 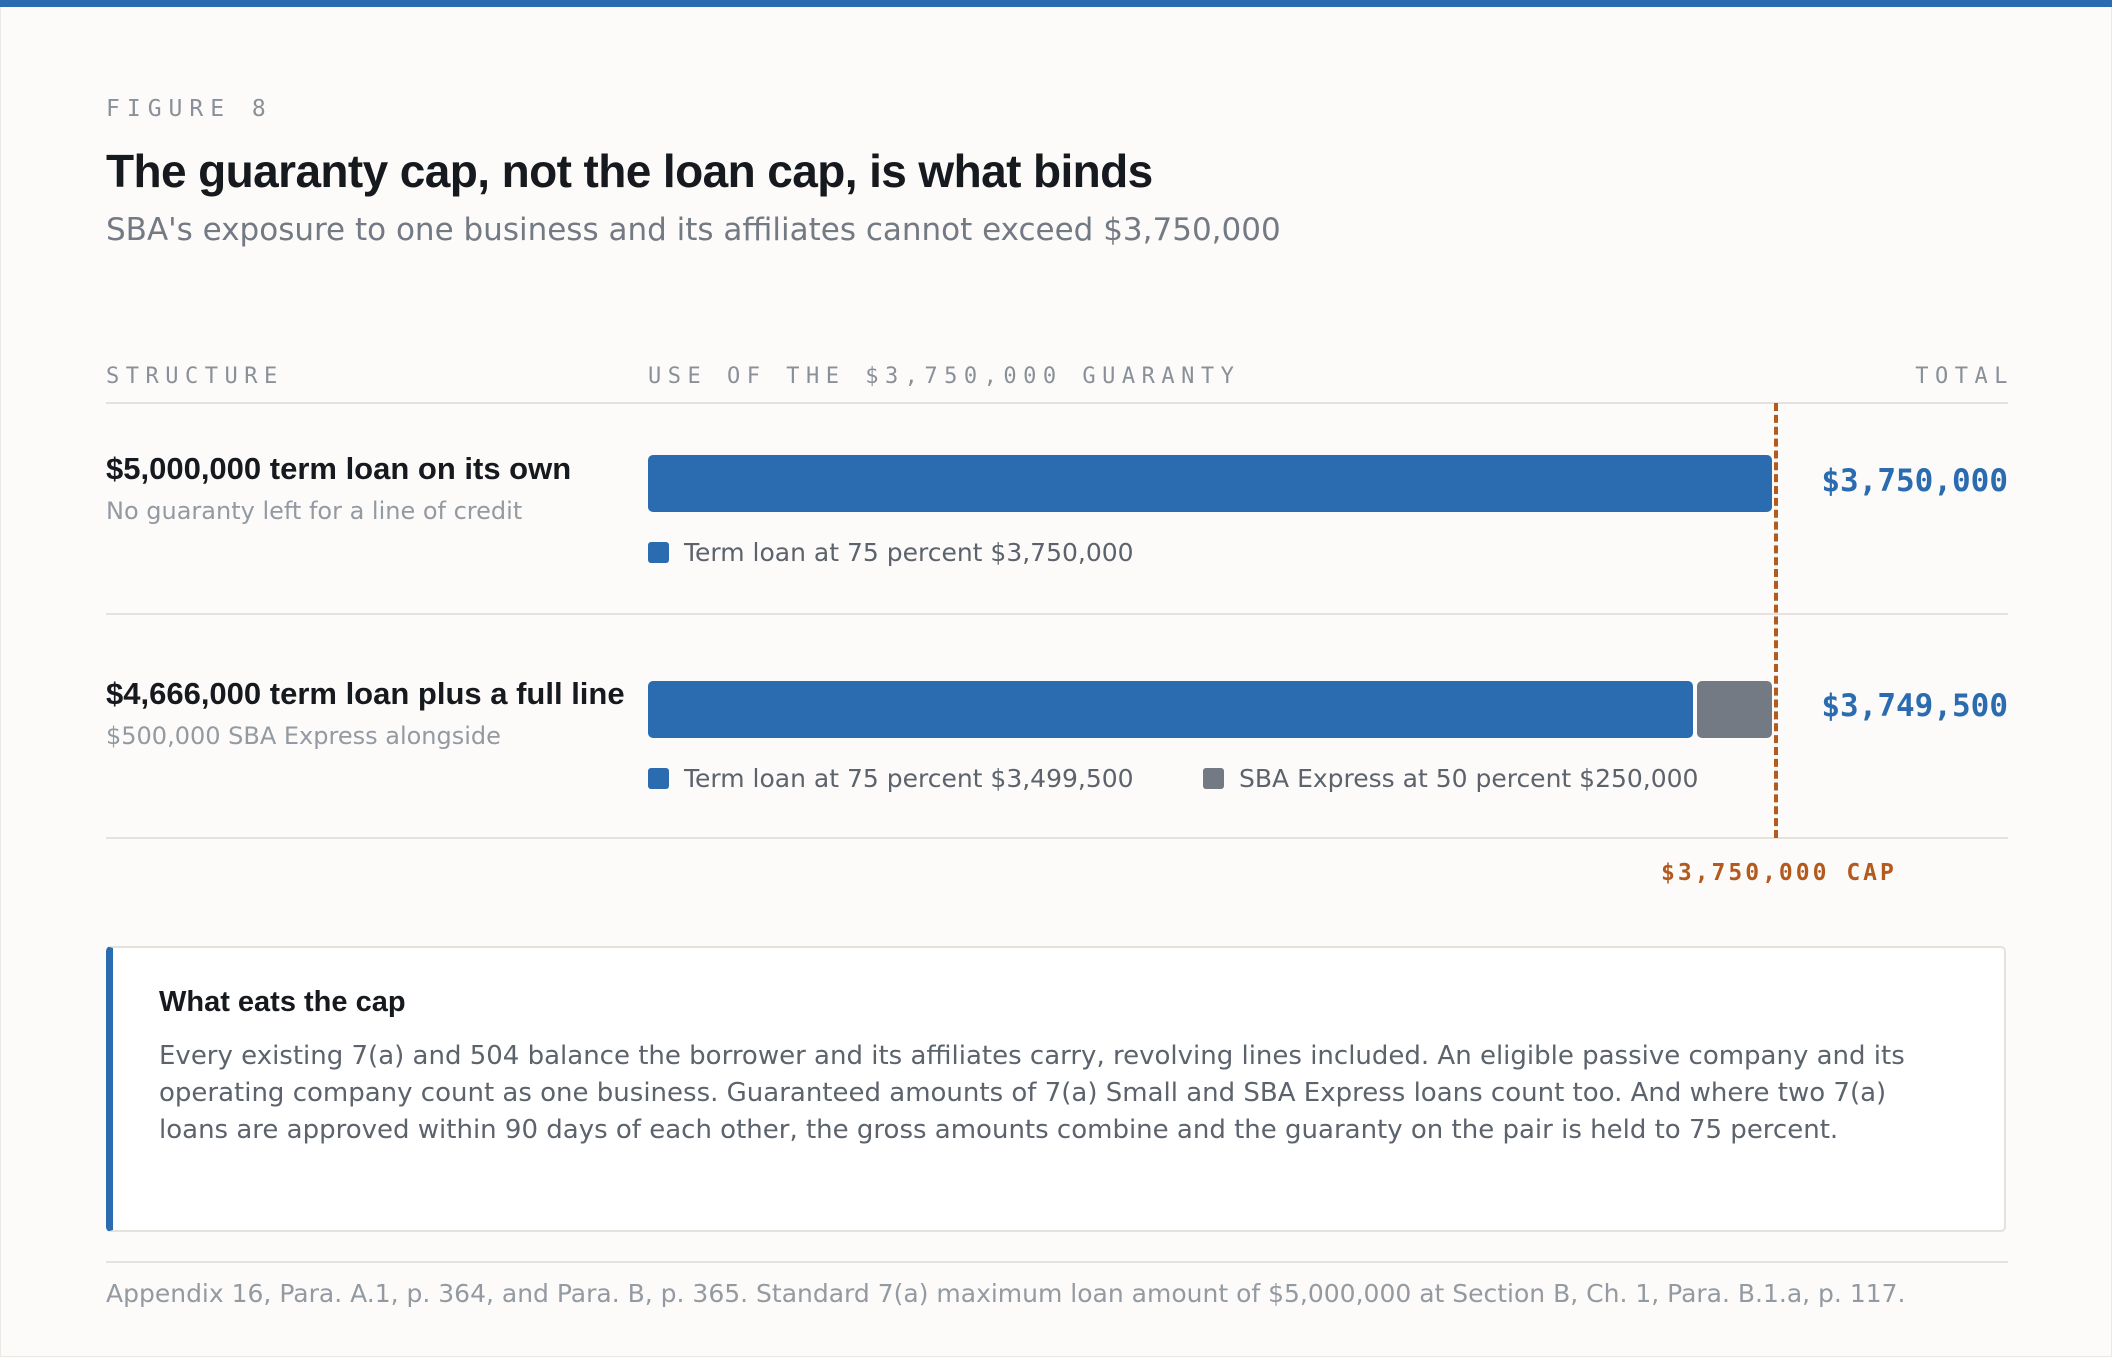 I want to click on header-divider, so click(x=1057, y=403).